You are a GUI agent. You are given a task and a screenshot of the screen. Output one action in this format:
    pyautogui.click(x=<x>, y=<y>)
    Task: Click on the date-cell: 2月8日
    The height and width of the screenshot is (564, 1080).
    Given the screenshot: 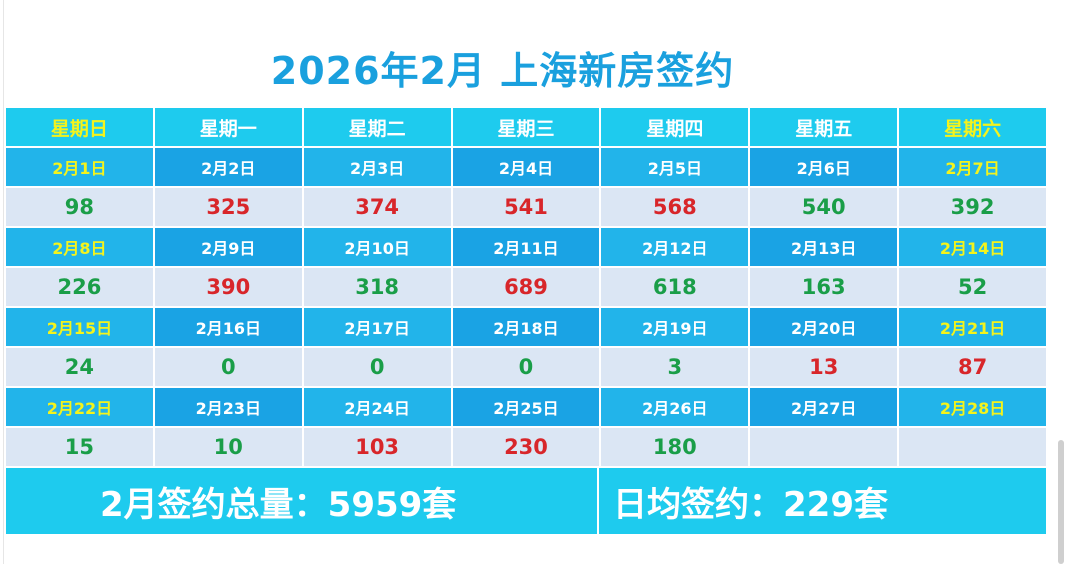 What is the action you would take?
    pyautogui.click(x=79, y=247)
    